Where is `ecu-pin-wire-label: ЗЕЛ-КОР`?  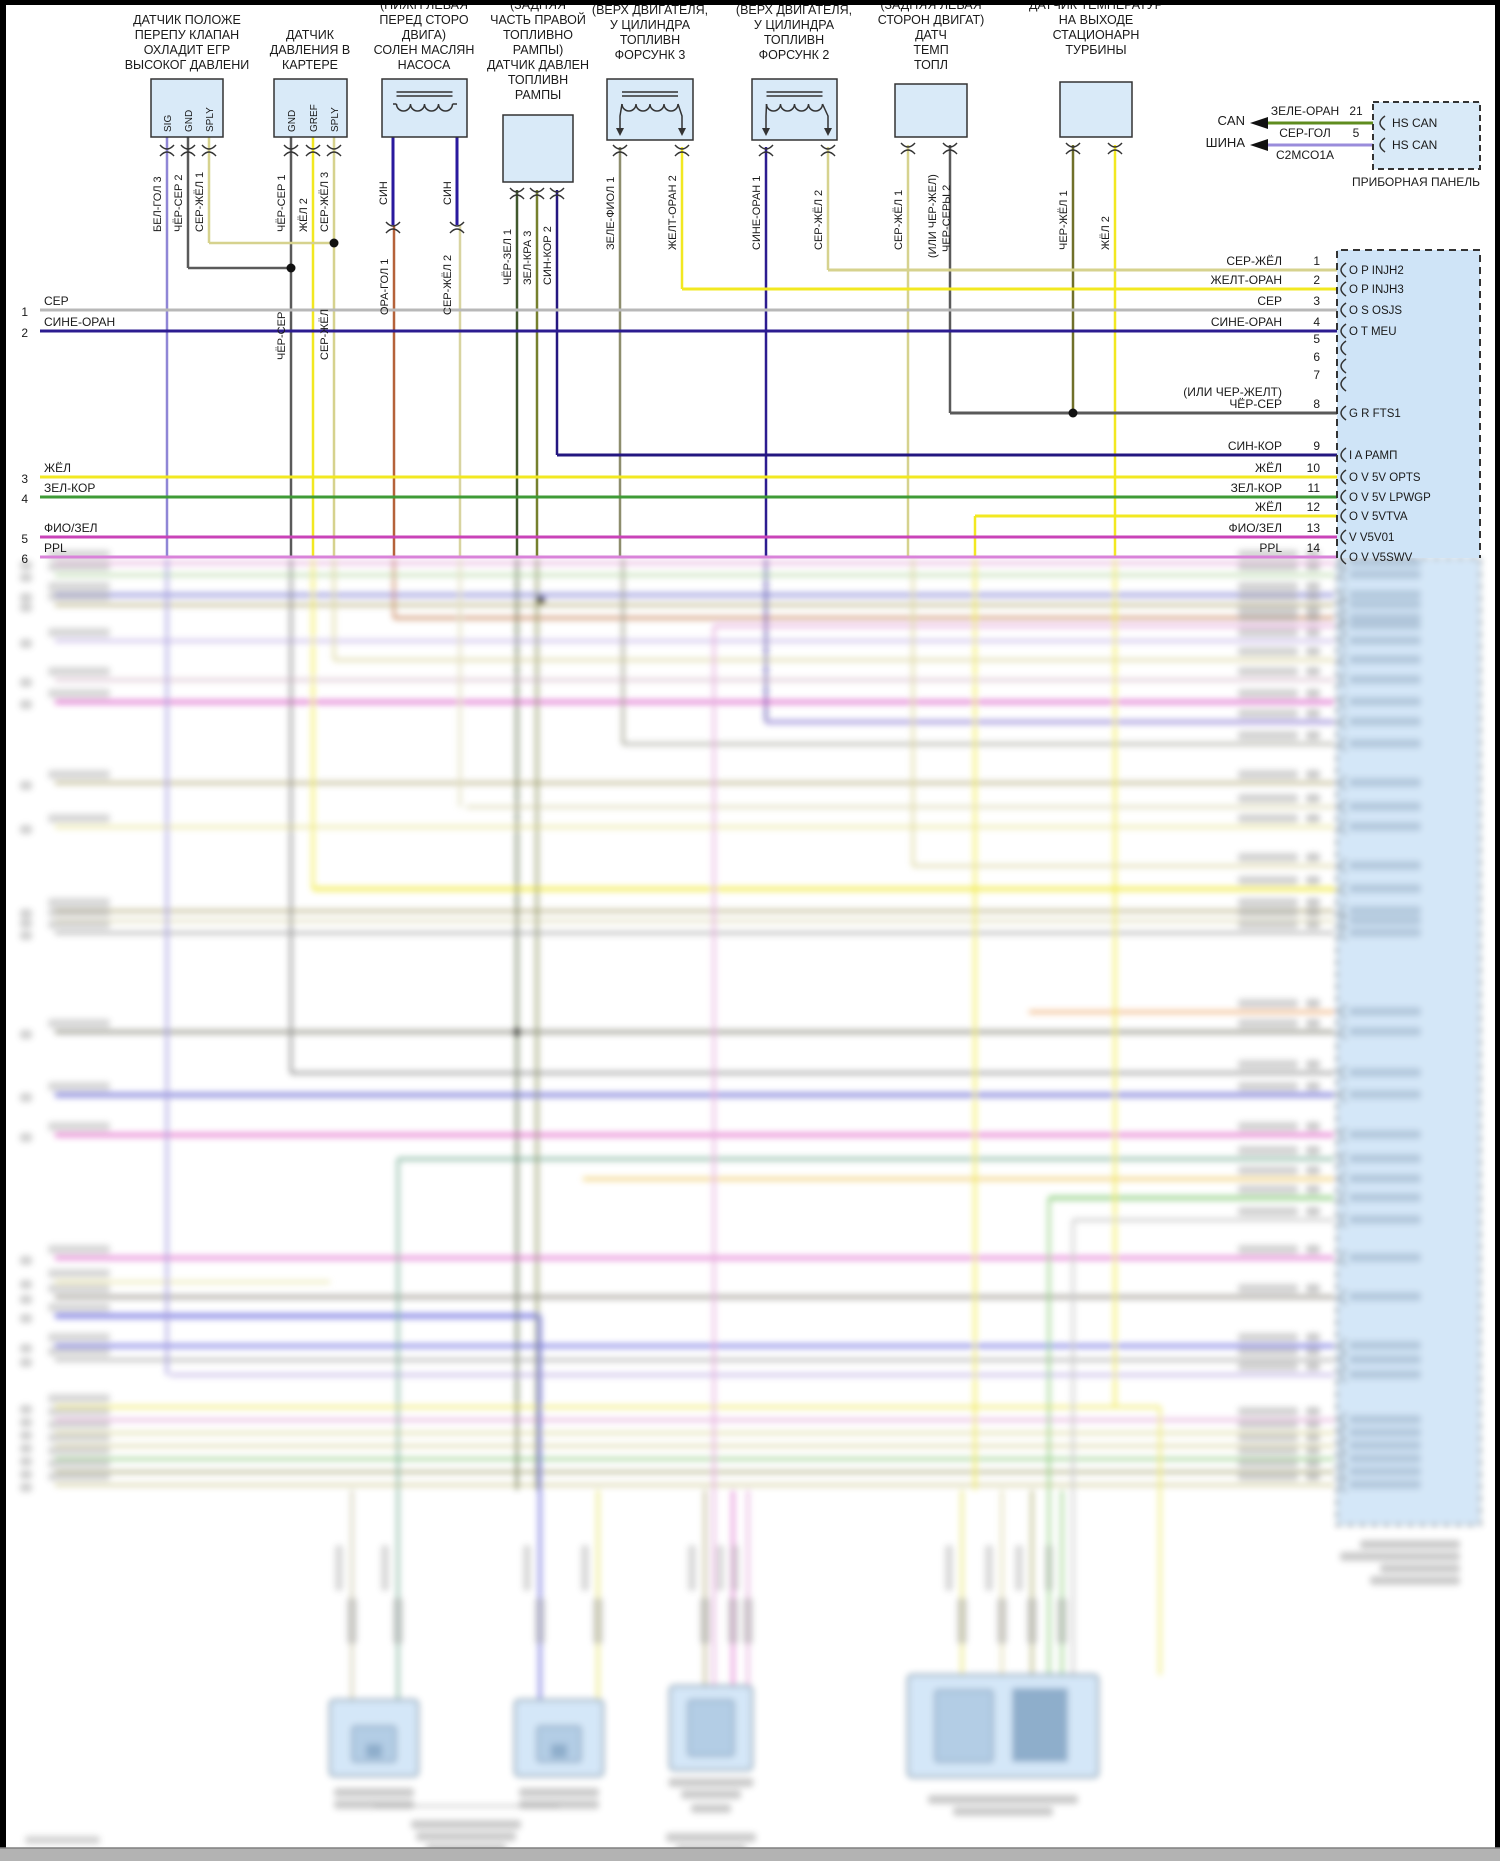
ecu-pin-wire-label: ЗЕЛ-КОР is located at coordinates (1256, 488).